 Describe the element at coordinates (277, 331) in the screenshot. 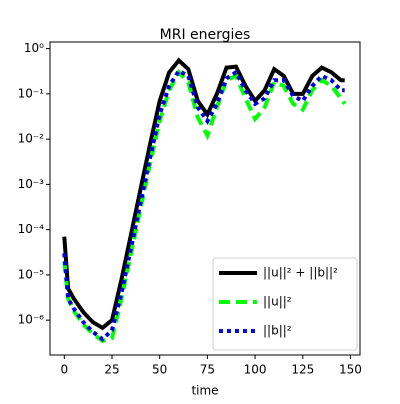

I see `legend-label: ||b||²` at that location.